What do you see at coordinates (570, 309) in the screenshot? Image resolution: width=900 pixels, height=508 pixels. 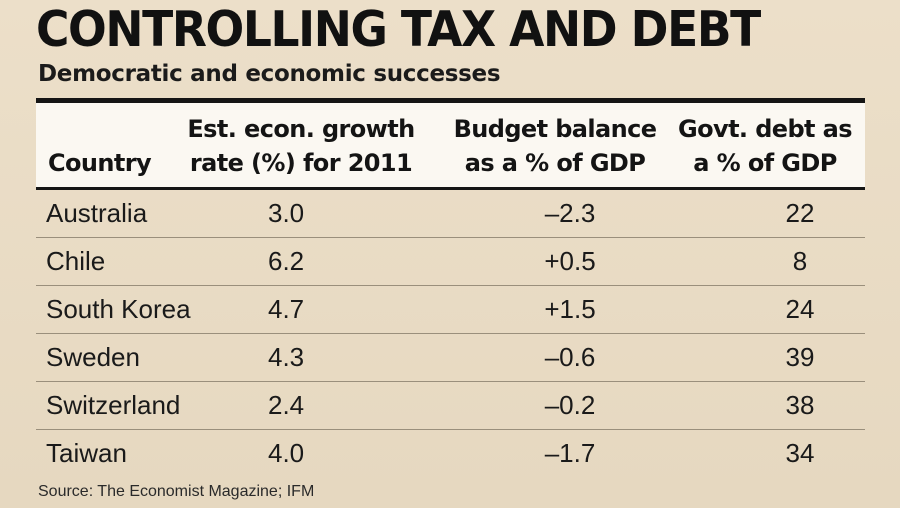 I see `cell-budget: +1.5` at bounding box center [570, 309].